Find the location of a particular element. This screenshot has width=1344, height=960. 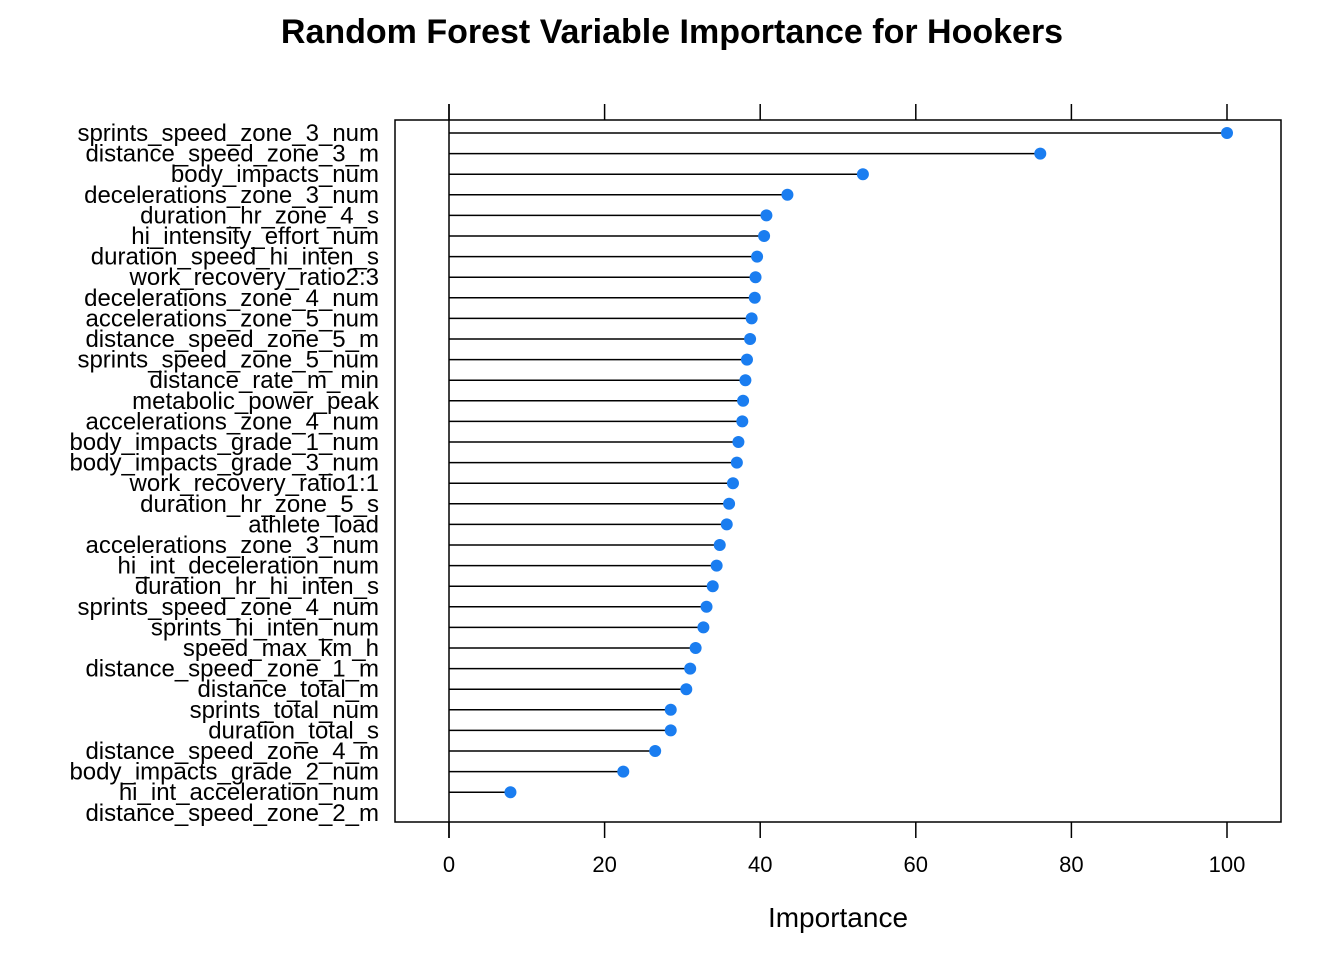

variable-label: body_impacts_num is located at coordinates (275, 174).